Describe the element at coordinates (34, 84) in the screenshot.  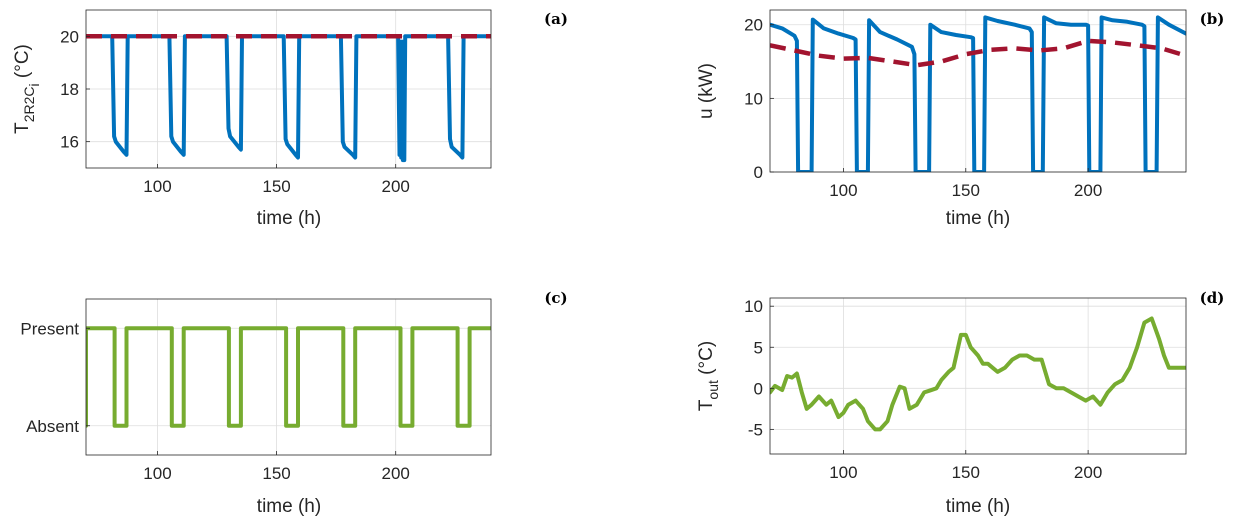
I see `y-axis-label-subscript-2: i` at that location.